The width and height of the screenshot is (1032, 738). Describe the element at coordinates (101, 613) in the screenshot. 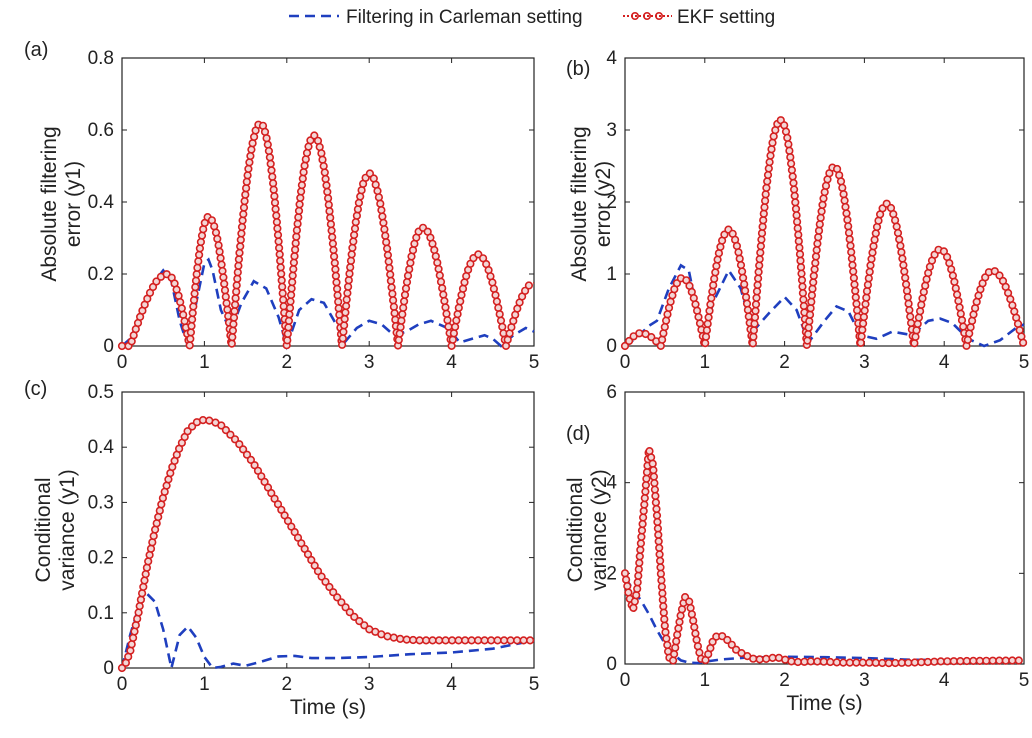

I see `y-tick-label: 0.1` at that location.